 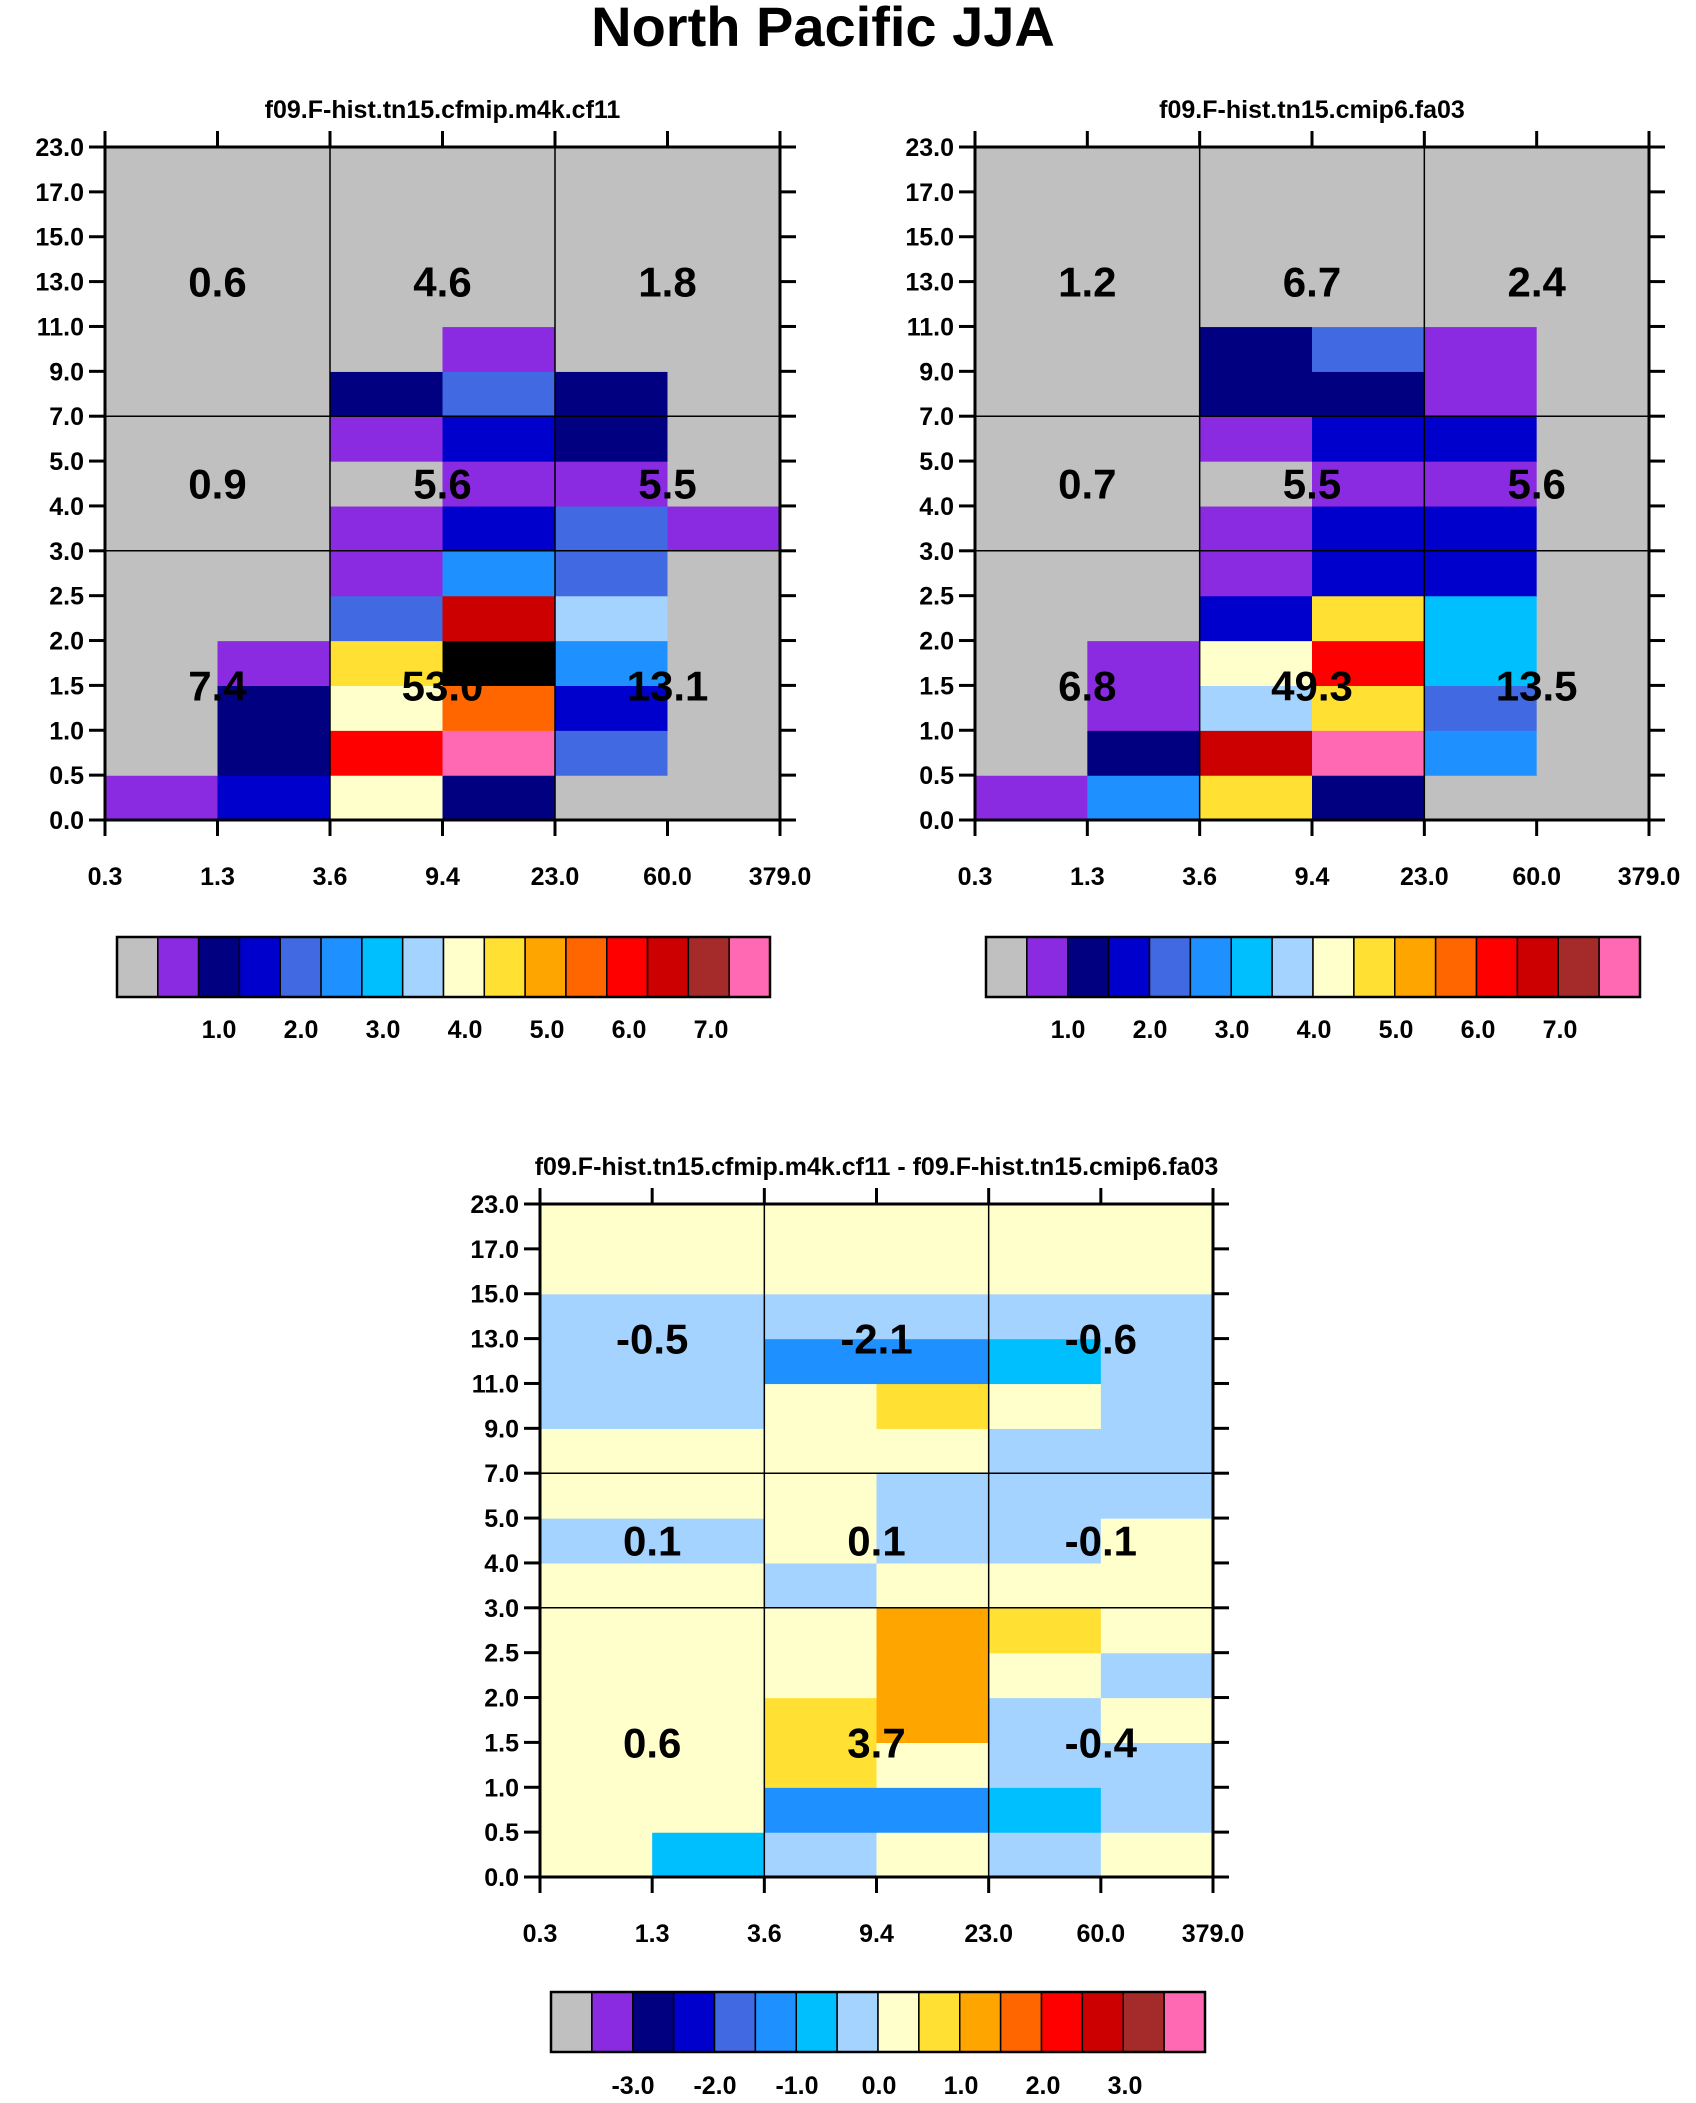 What do you see at coordinates (667, 282) in the screenshot?
I see `block-value-label: 1.8` at bounding box center [667, 282].